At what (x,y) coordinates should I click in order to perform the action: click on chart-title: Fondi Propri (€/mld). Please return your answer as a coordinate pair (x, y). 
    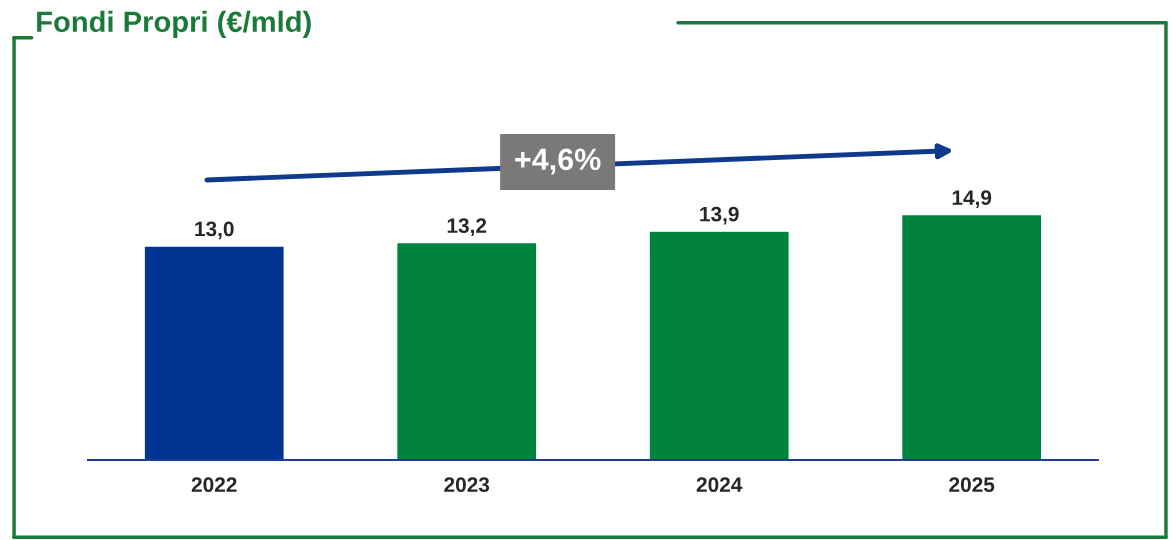
    Looking at the image, I should click on (174, 24).